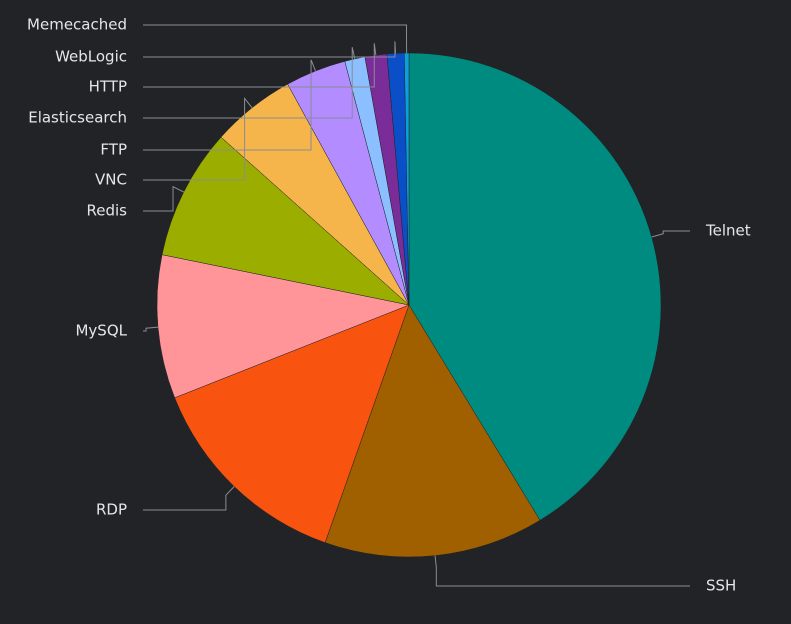 The width and height of the screenshot is (791, 624). Describe the element at coordinates (111, 510) in the screenshot. I see `slice-label: RDP` at that location.